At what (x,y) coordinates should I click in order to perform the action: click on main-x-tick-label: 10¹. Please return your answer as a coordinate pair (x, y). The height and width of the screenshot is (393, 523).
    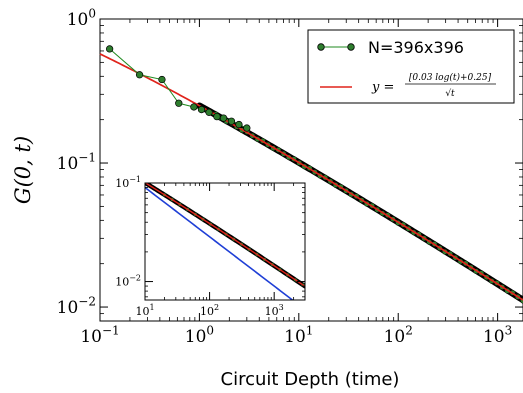
    Looking at the image, I should click on (298, 335).